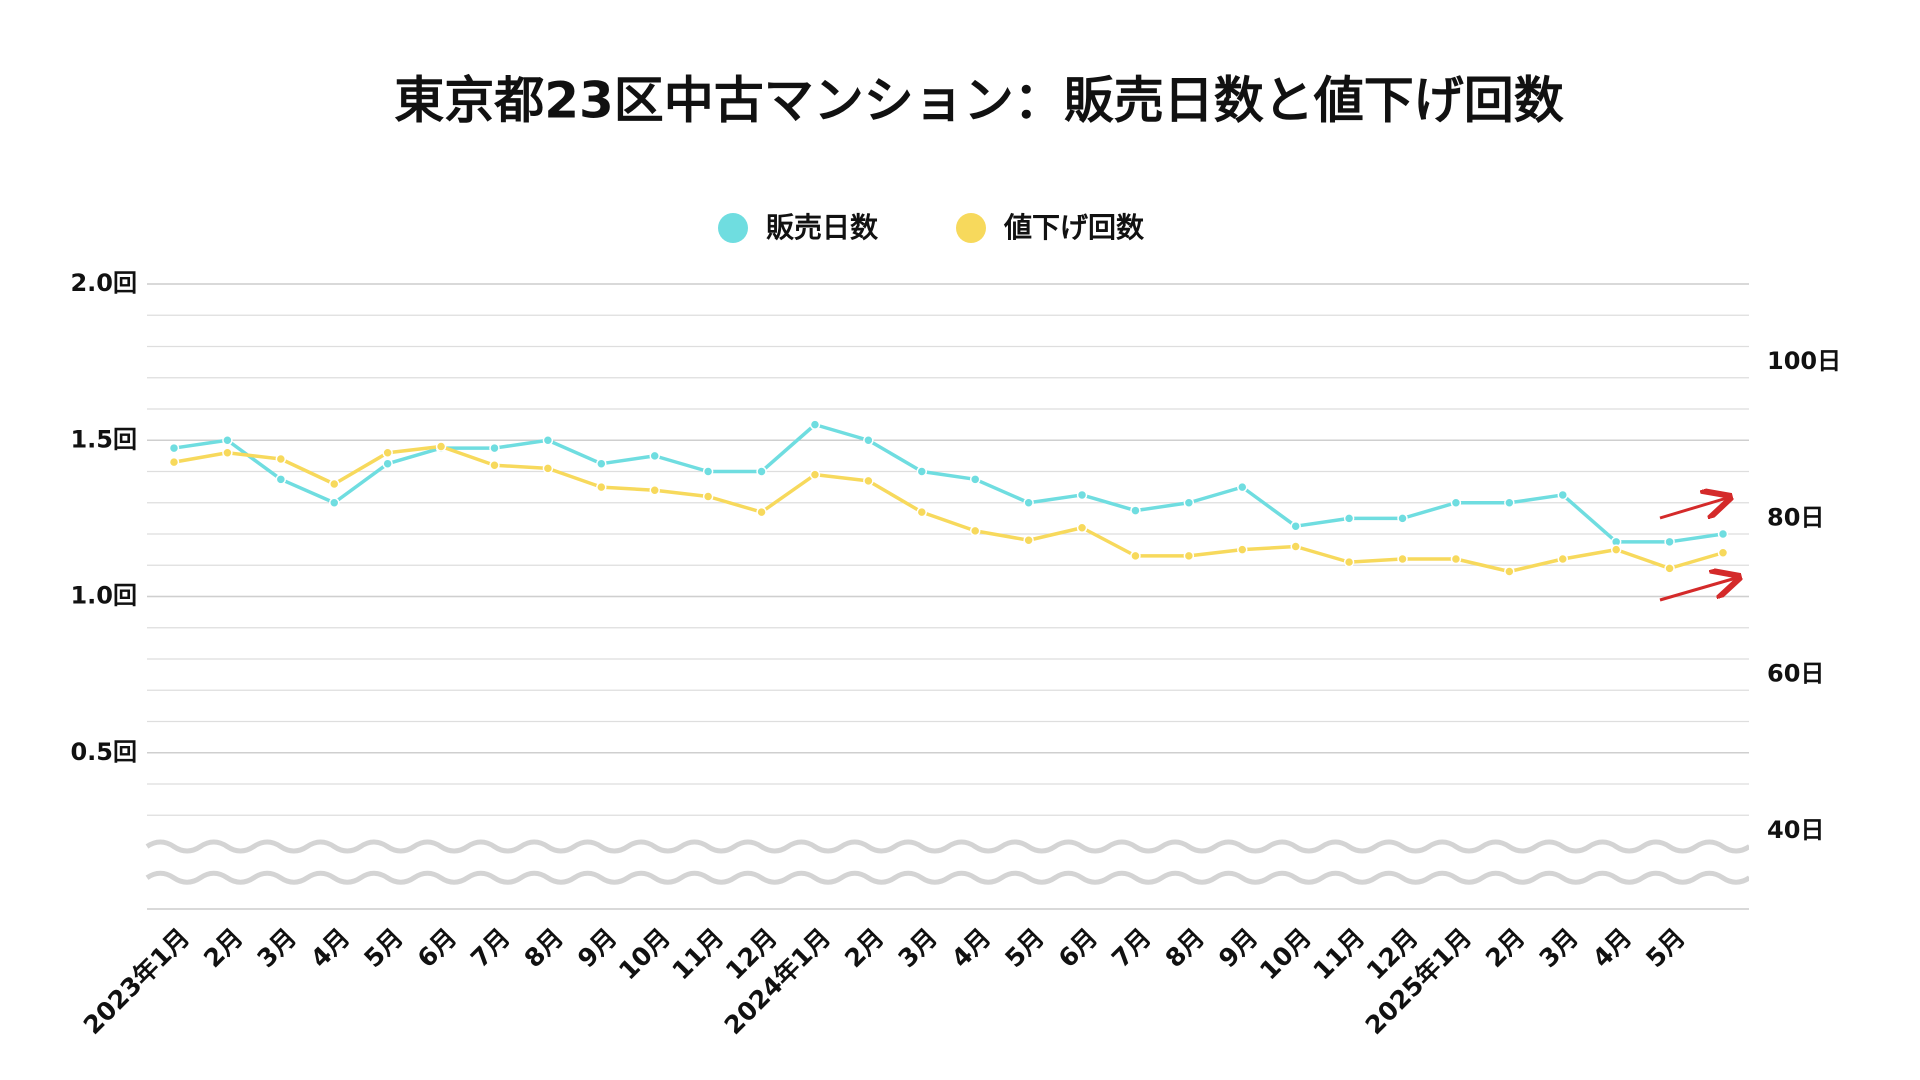 This screenshot has width=1920, height=1080. What do you see at coordinates (103, 596) in the screenshot?
I see `y-tick-label: 1.0回` at bounding box center [103, 596].